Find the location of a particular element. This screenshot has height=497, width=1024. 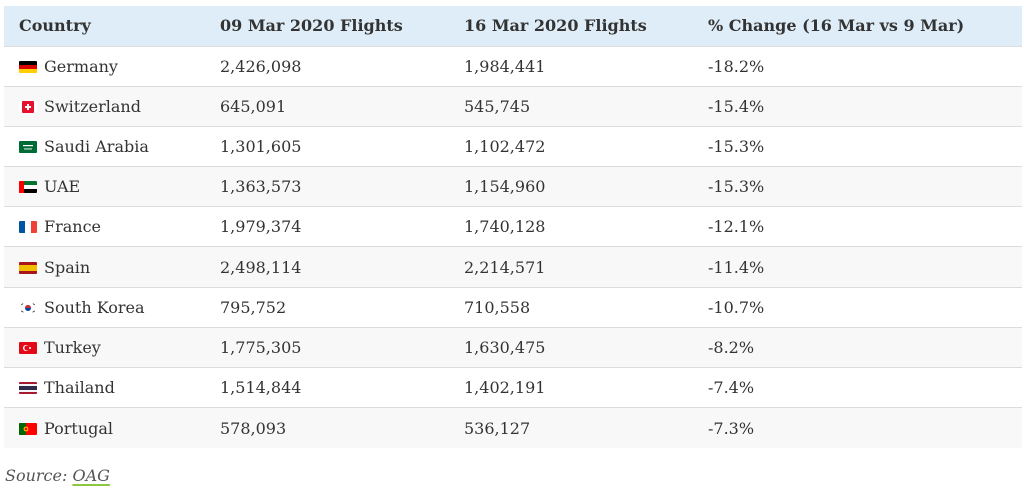

cell-percent-change: -10.7% is located at coordinates (736, 307).